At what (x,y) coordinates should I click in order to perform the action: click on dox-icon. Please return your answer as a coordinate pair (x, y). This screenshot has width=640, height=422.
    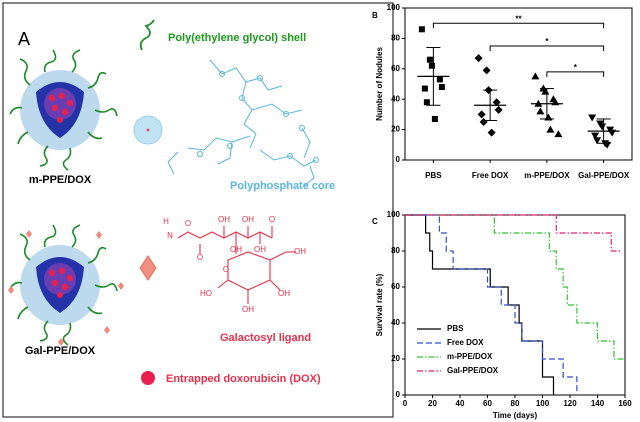
    Looking at the image, I should click on (148, 378).